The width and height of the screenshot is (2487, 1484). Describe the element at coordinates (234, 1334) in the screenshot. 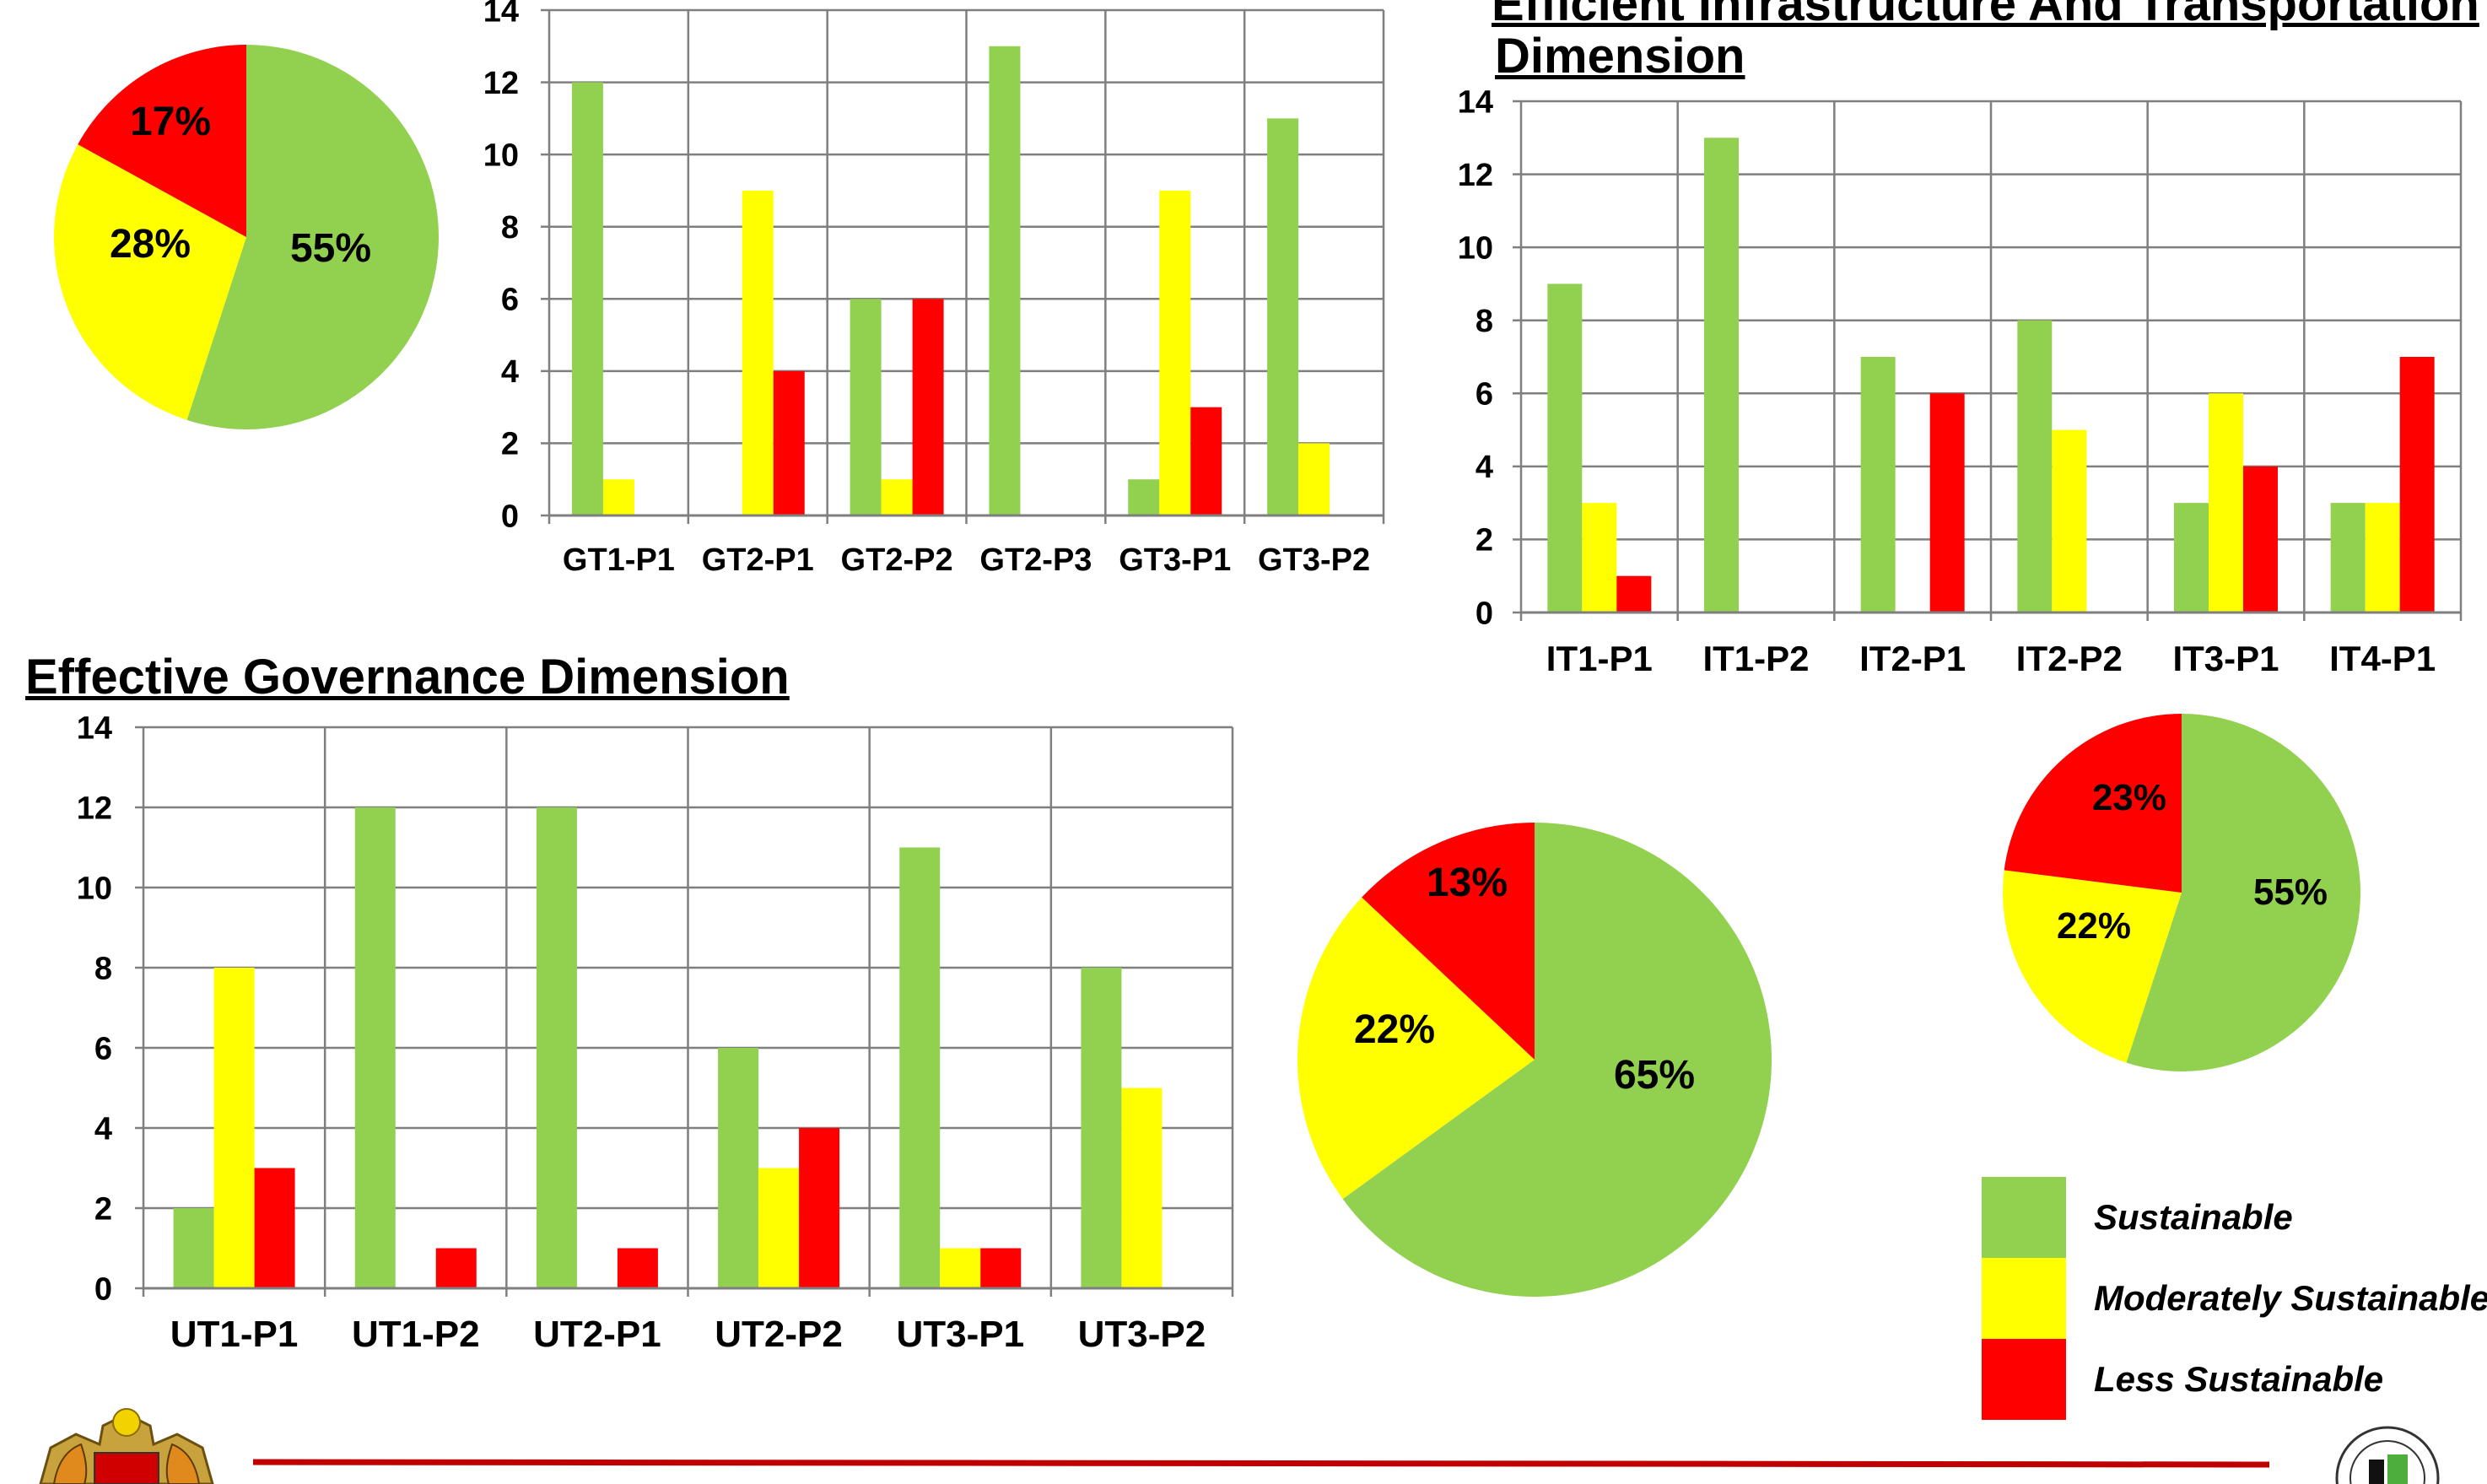

I see `x-tick-label: UT1-P1` at that location.